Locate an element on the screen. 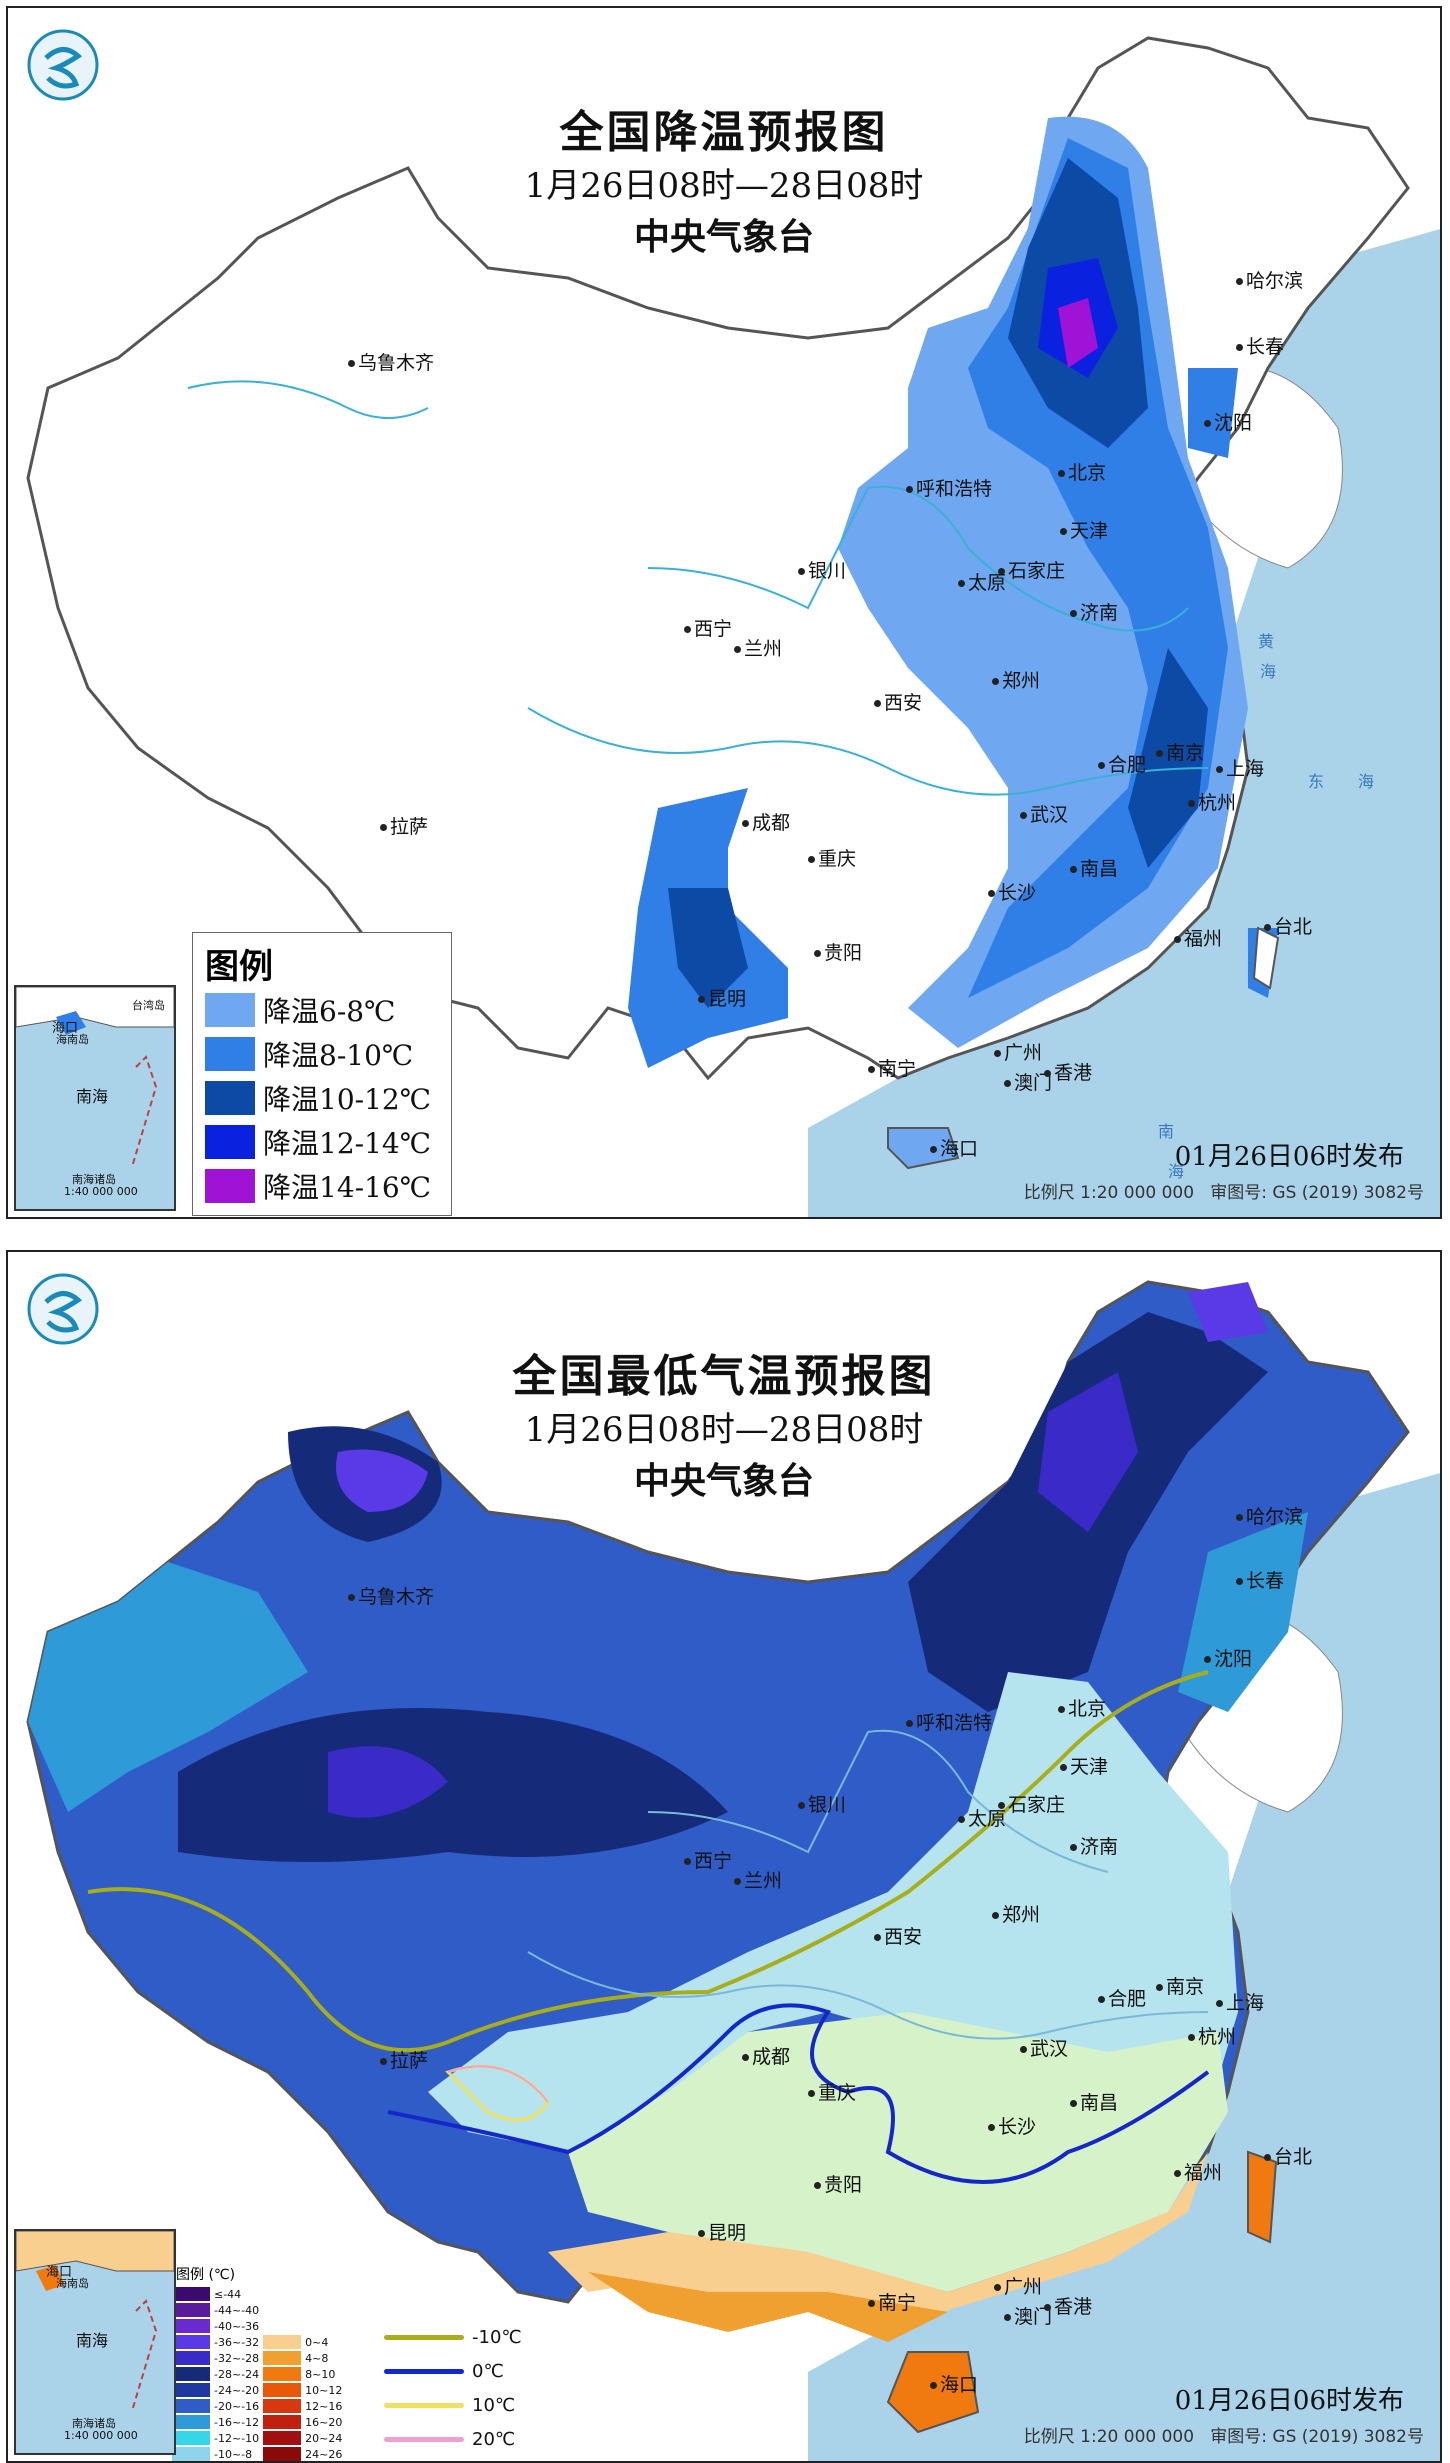 Image resolution: width=1450 pixels, height=2463 pixels. south-china-sea-inset: 海口 海南岛 南海 南海诸岛 1:40 000 000 is located at coordinates (95, 2342).